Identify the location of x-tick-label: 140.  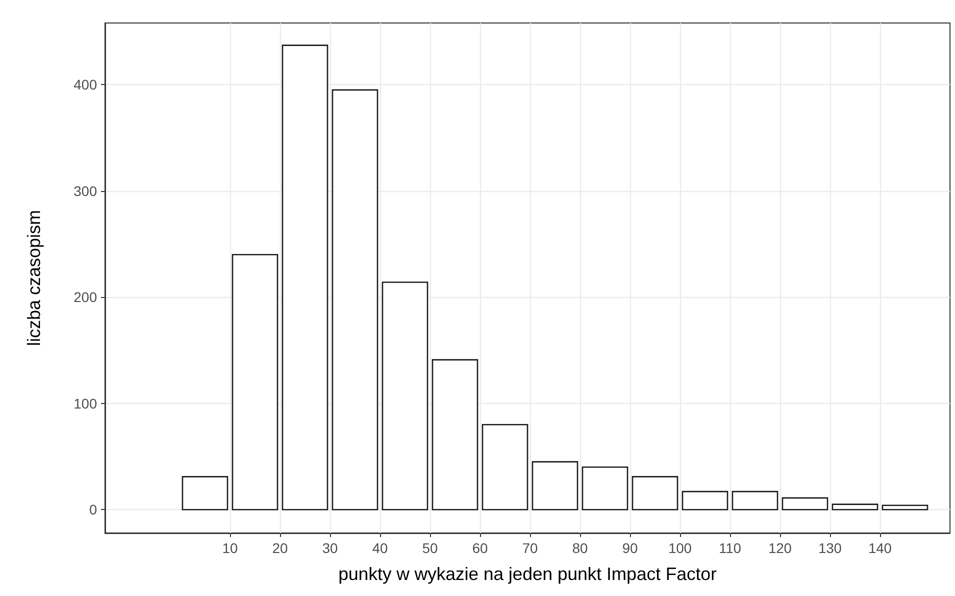
(880, 548).